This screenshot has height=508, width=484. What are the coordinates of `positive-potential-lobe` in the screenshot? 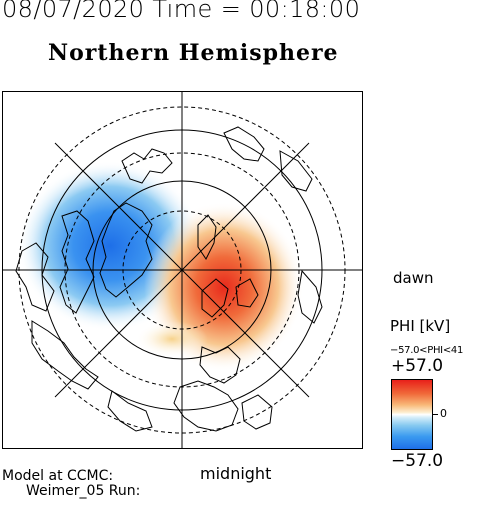 It's located at (172, 339).